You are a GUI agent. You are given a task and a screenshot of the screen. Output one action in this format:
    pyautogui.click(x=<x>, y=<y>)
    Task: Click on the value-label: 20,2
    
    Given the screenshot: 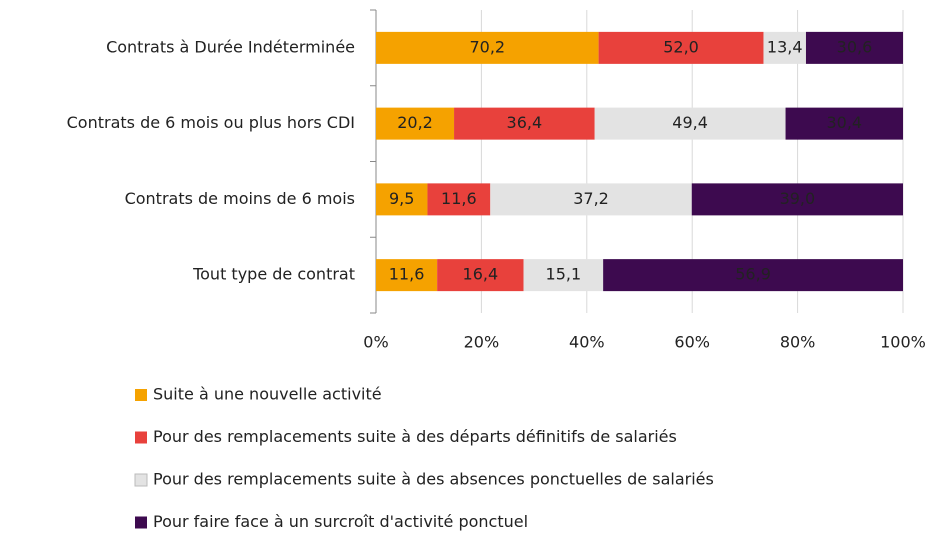 What is the action you would take?
    pyautogui.click(x=415, y=122)
    